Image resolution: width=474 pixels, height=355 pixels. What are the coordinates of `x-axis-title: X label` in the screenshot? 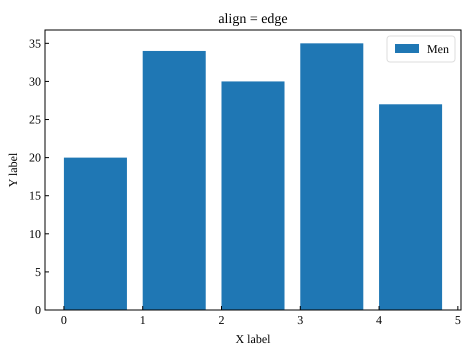 It's located at (254, 339).